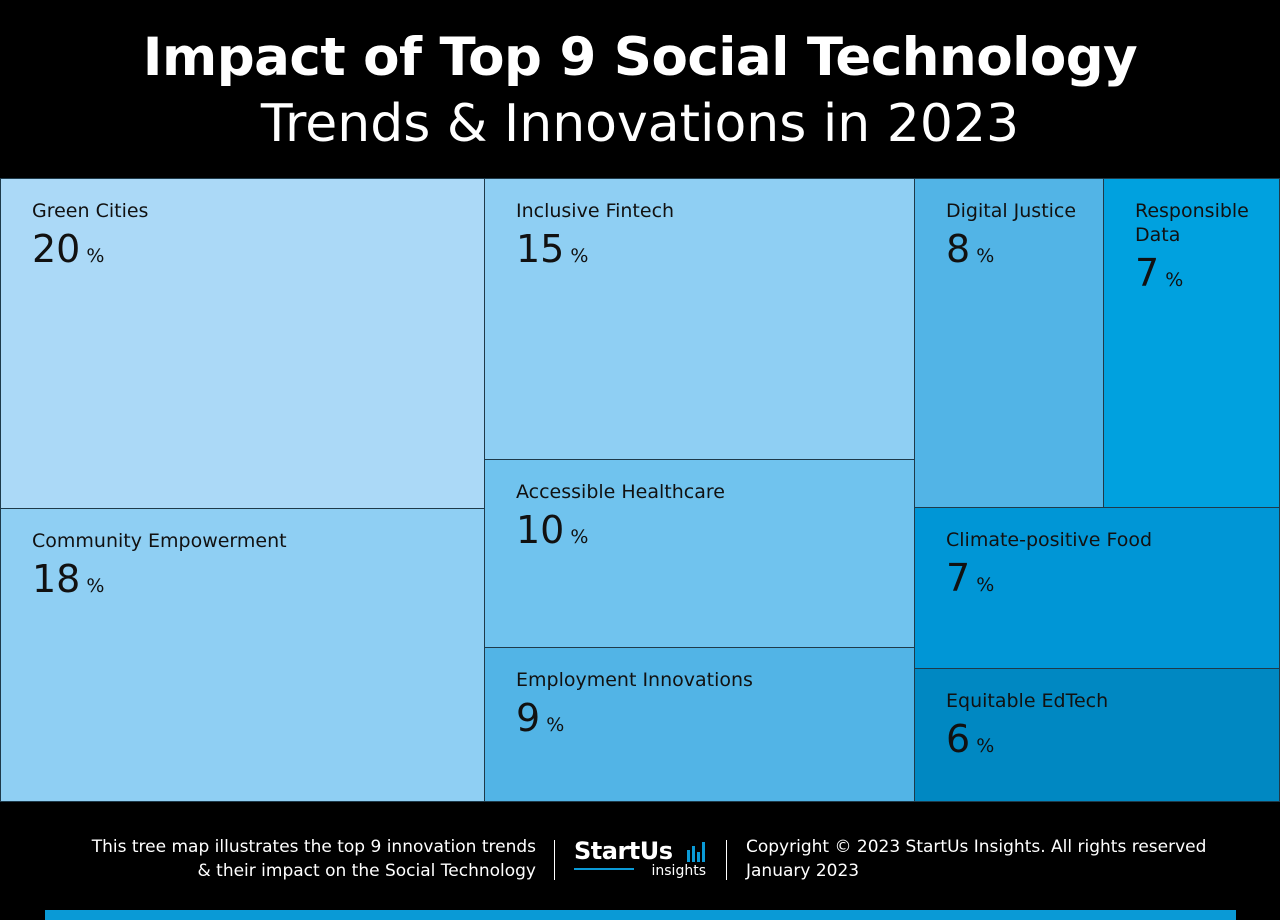 This screenshot has height=920, width=1280. I want to click on treemap-tile-green-cities: Green Cities 20%, so click(242, 343).